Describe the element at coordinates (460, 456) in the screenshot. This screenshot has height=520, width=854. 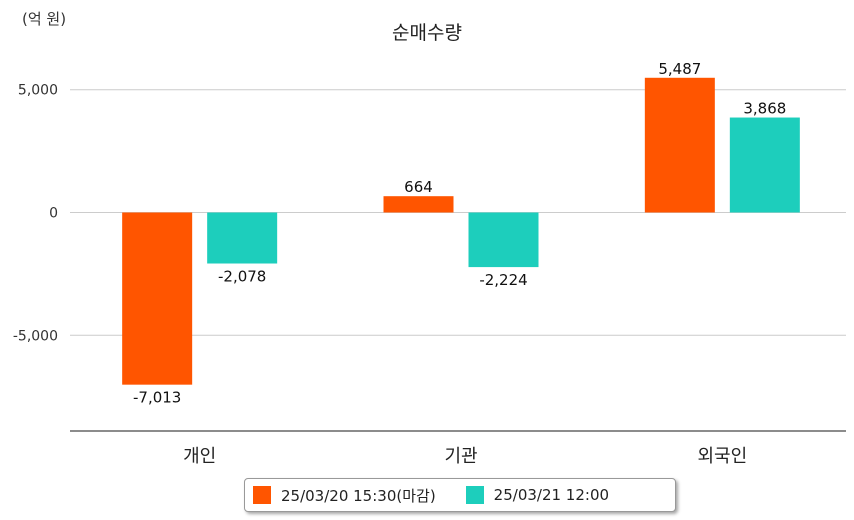
I see `x-tick-label: 기관` at that location.